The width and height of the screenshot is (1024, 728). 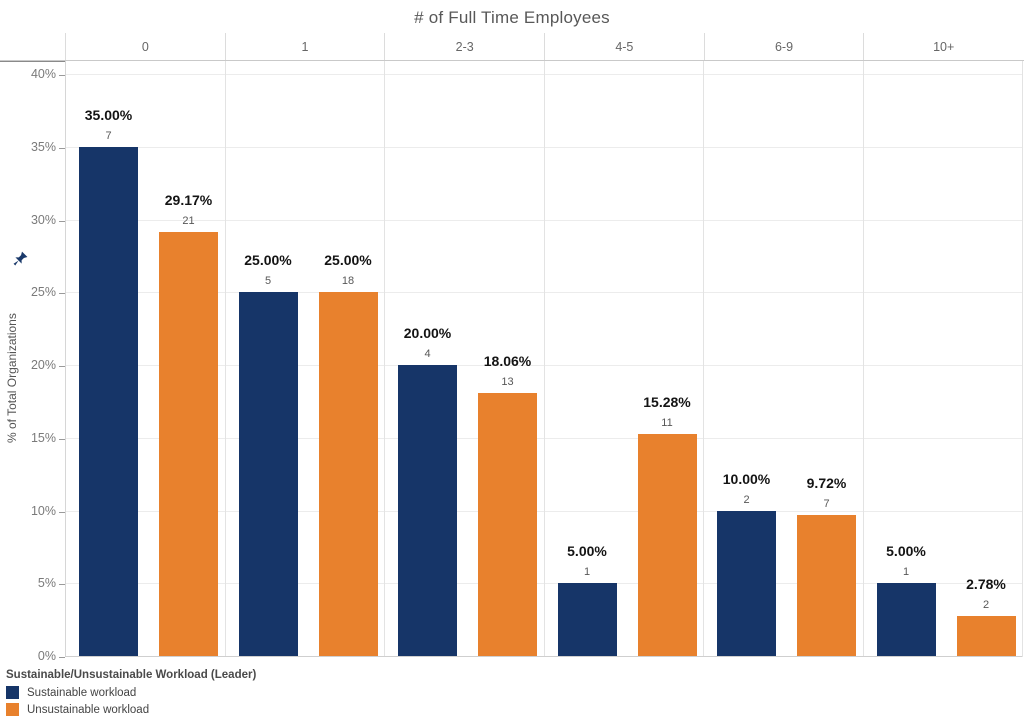 I want to click on y-tick-label-30: 30%, so click(x=43, y=219).